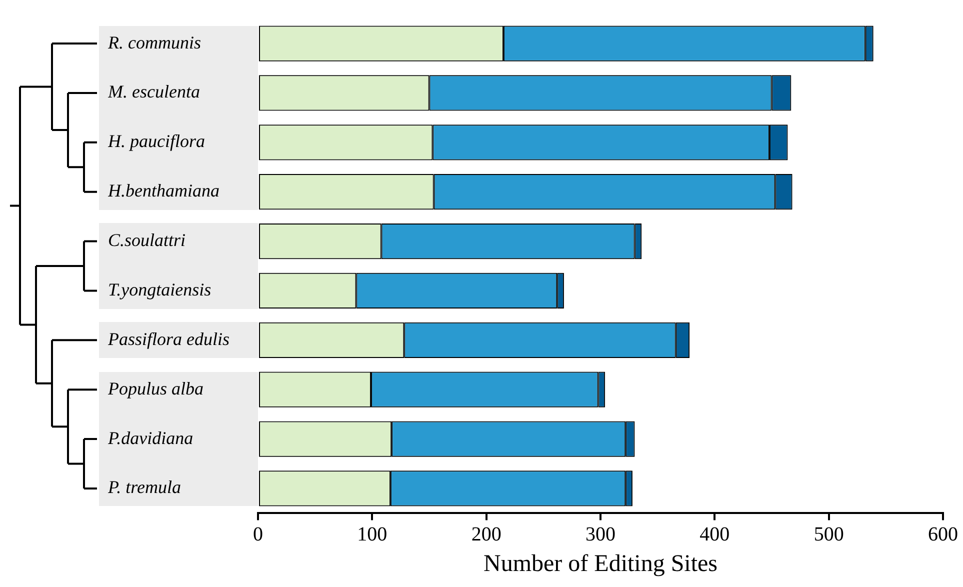 The height and width of the screenshot is (587, 963). I want to click on y-tick-label: H.benthamiana, so click(163, 190).